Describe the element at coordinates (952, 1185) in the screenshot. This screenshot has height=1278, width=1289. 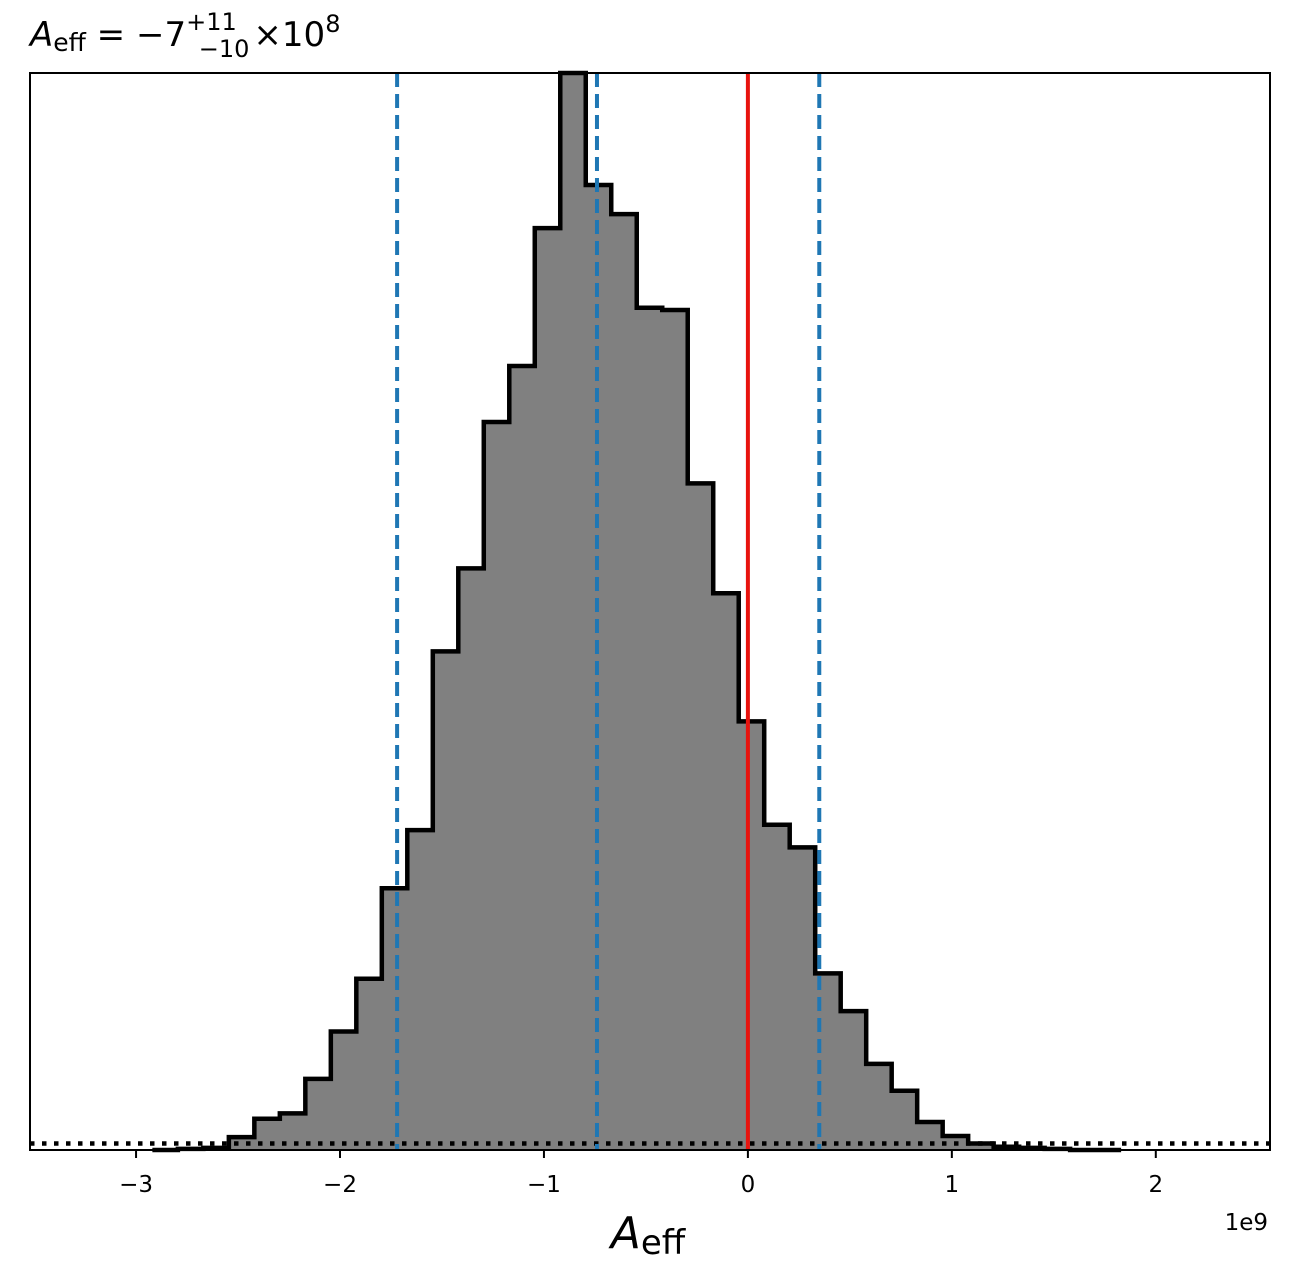
I see `x-tick-label: 1` at that location.